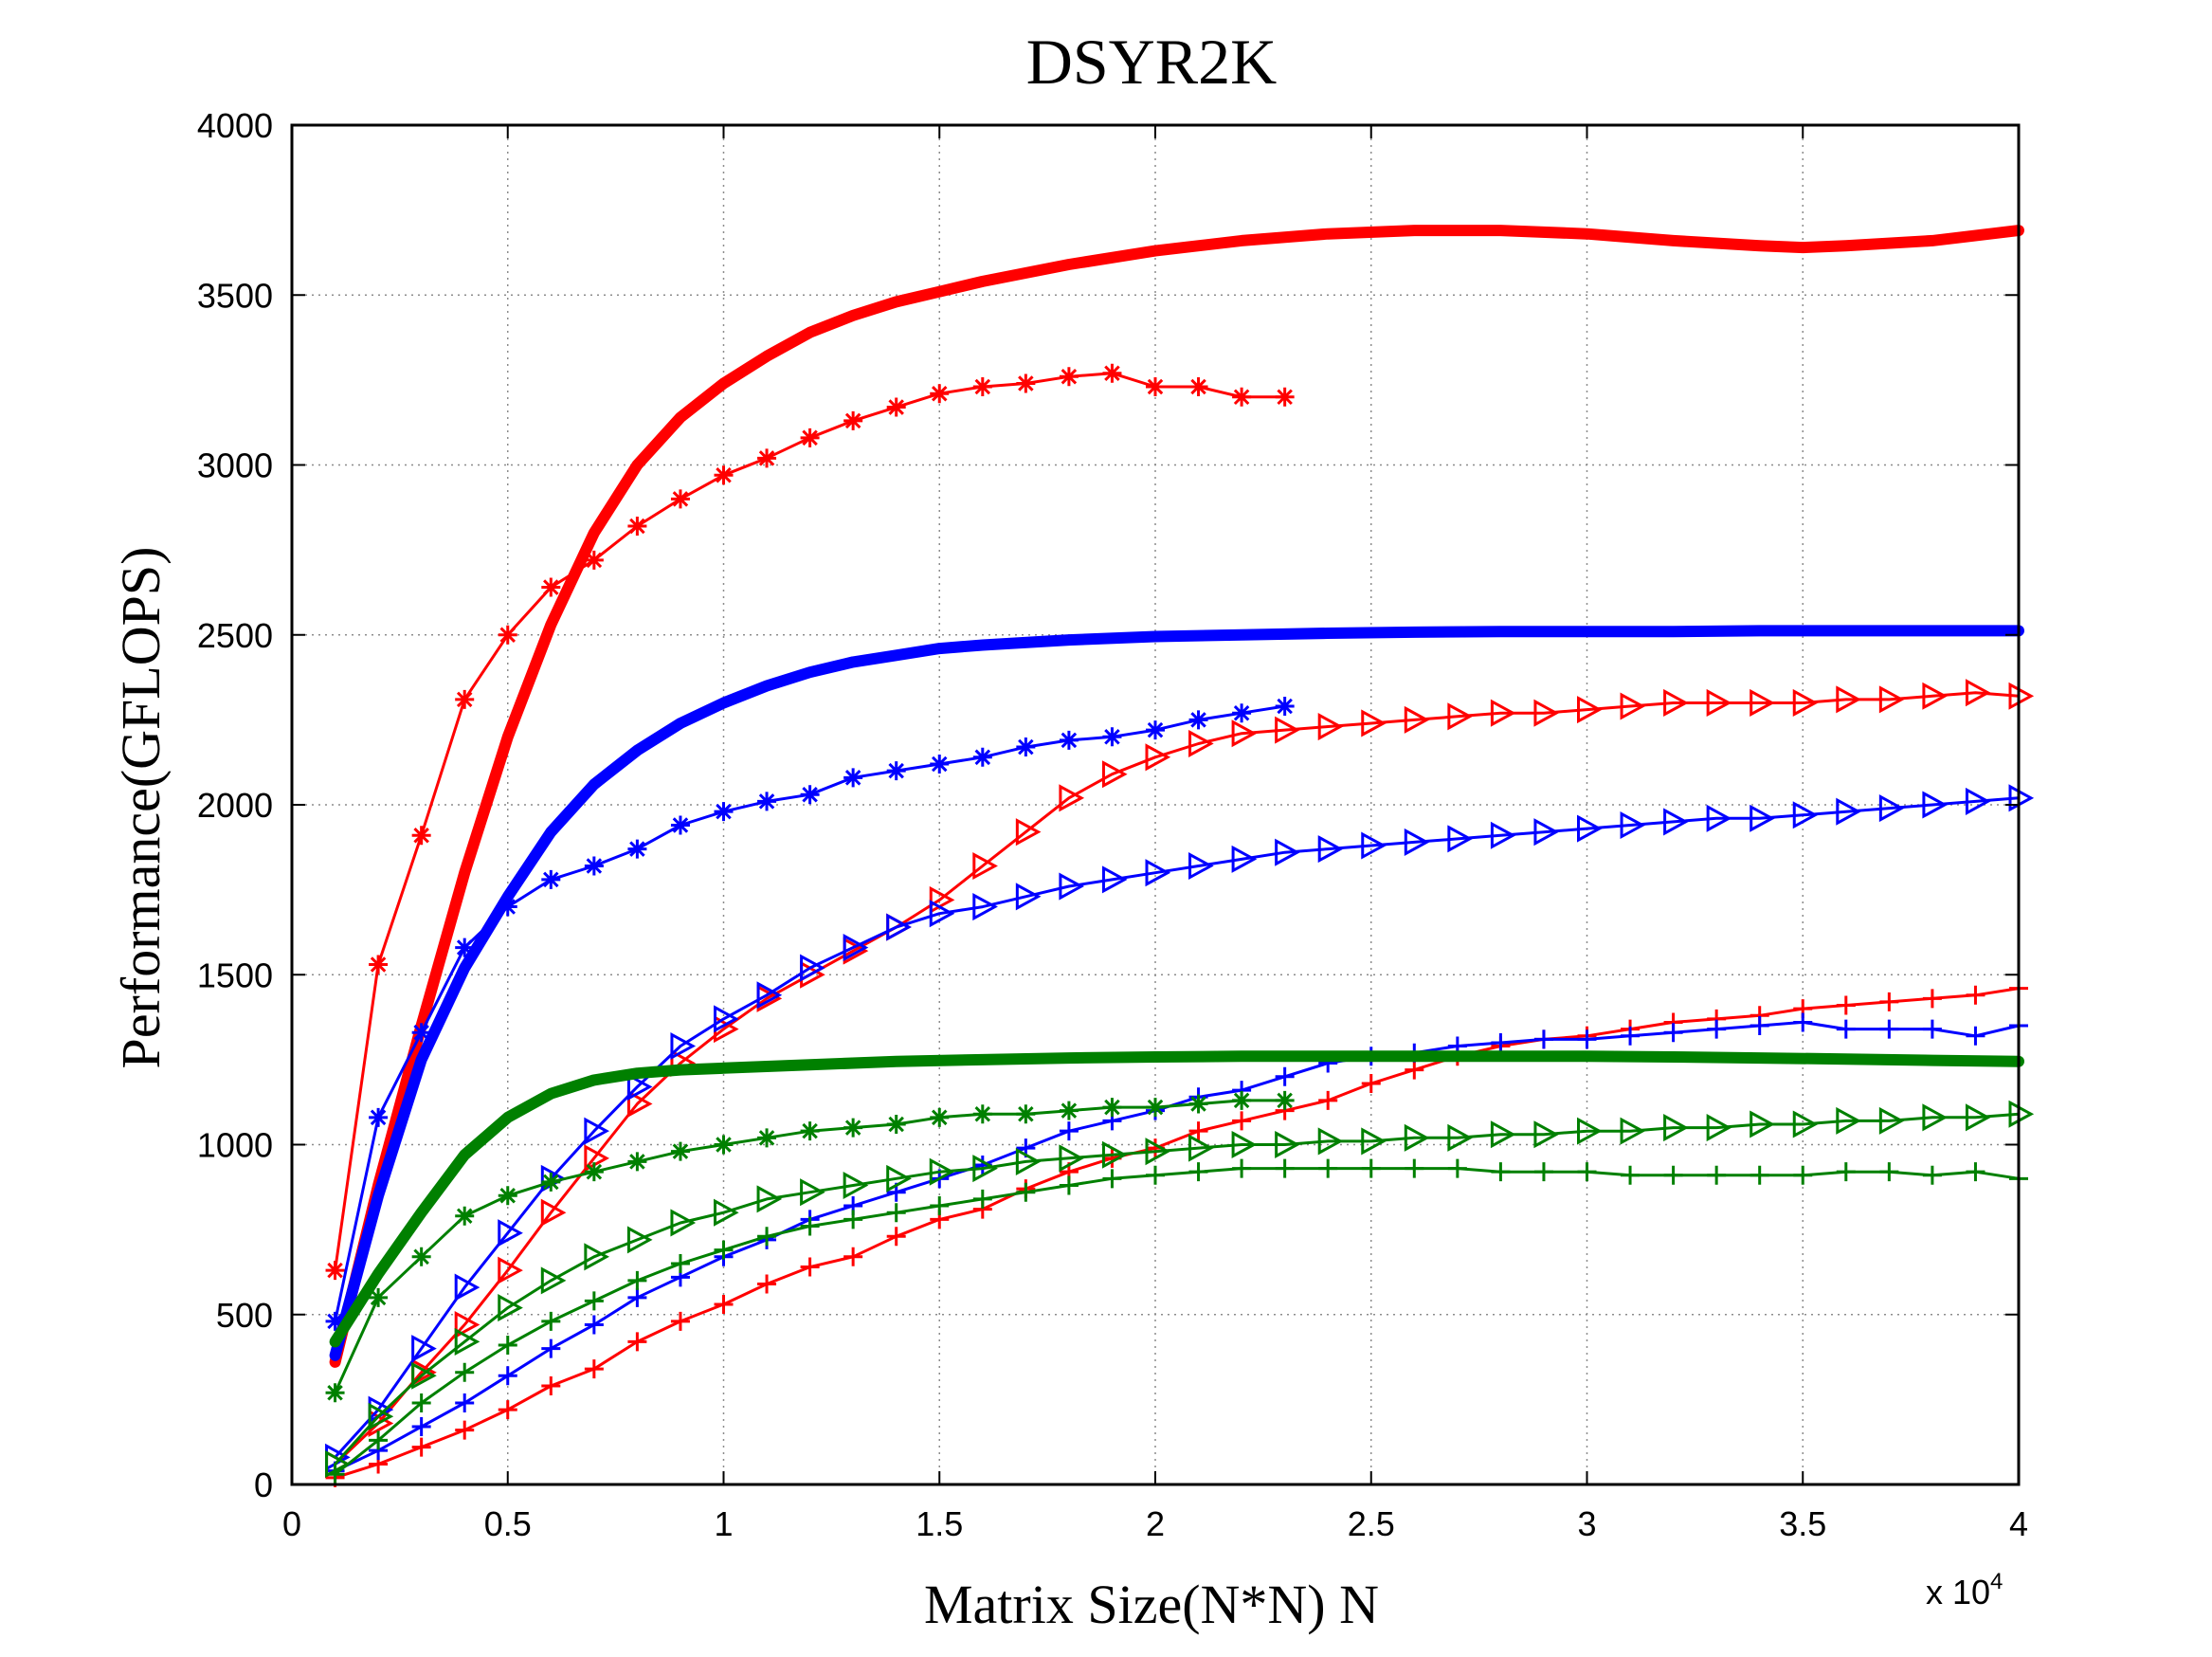 Image resolution: width=2212 pixels, height=1657 pixels. I want to click on x-tick-label: 4, so click(2018, 1523).